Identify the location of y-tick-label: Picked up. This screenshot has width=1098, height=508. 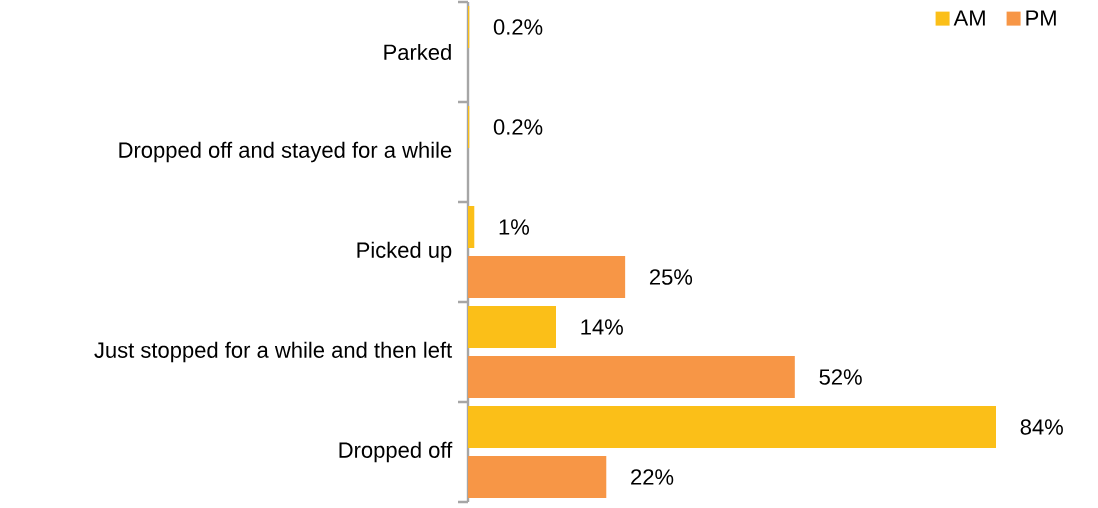
(404, 252).